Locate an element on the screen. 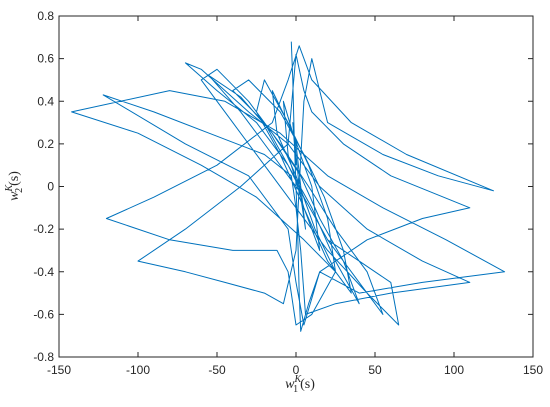 Image resolution: width=550 pixels, height=407 pixels. x-tick-label: -100 is located at coordinates (138, 370).